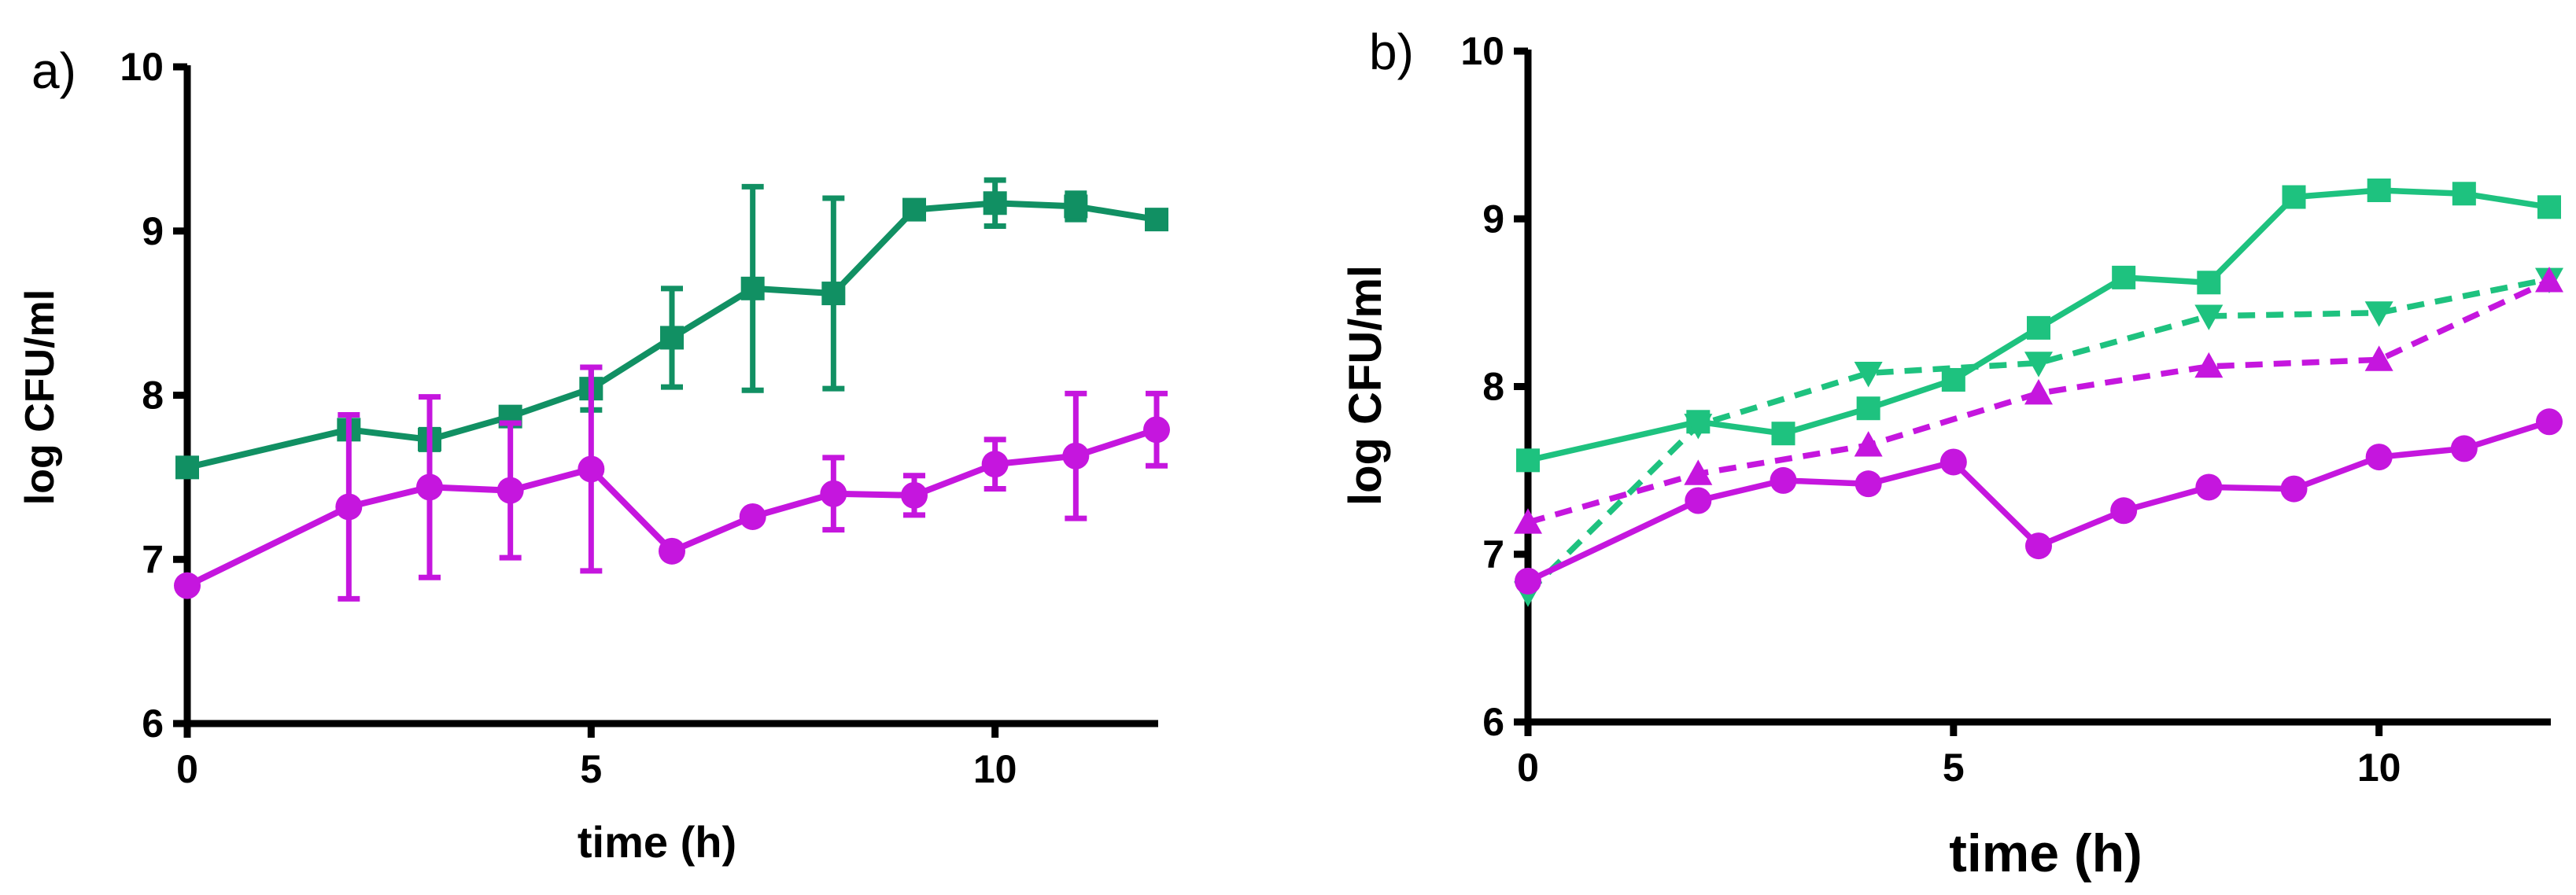 Image resolution: width=2576 pixels, height=895 pixels. I want to click on panel-a-series-1-line, so click(672, 508).